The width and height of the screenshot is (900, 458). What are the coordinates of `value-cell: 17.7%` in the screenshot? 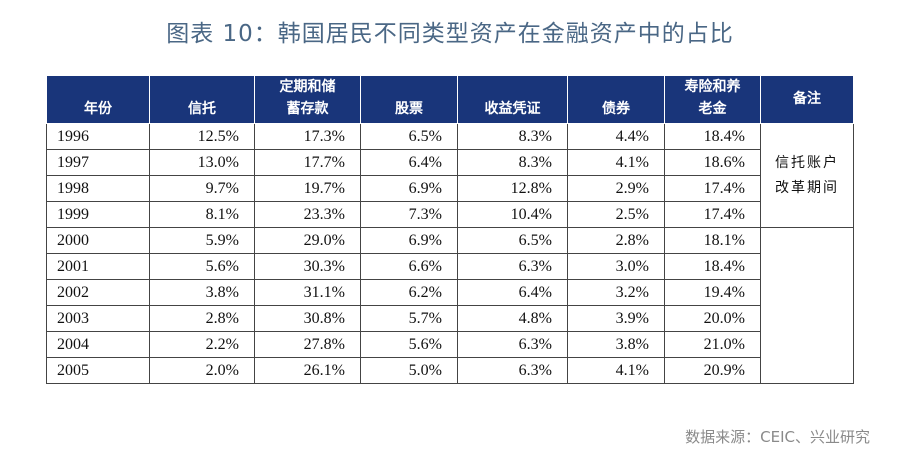 It's located at (307, 162).